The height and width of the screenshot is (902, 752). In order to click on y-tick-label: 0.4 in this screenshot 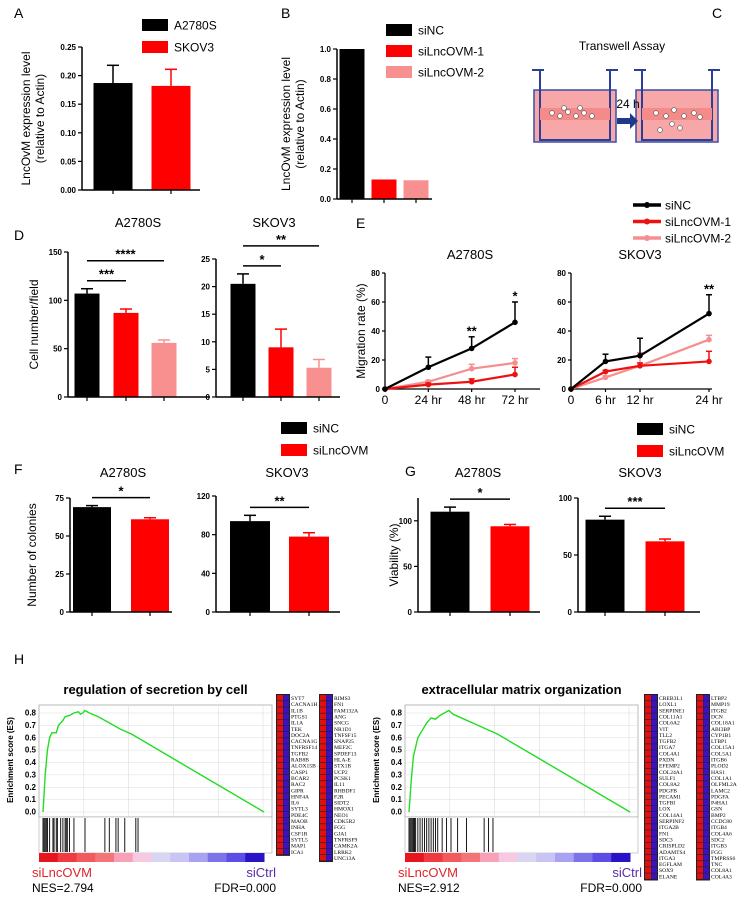, I will do `click(326, 139)`.